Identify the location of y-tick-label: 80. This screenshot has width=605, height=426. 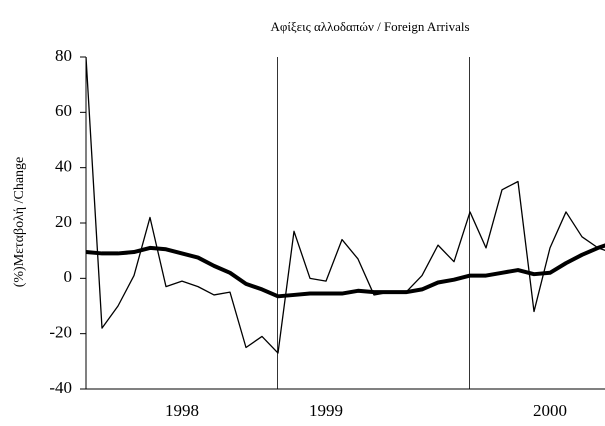
(63, 55).